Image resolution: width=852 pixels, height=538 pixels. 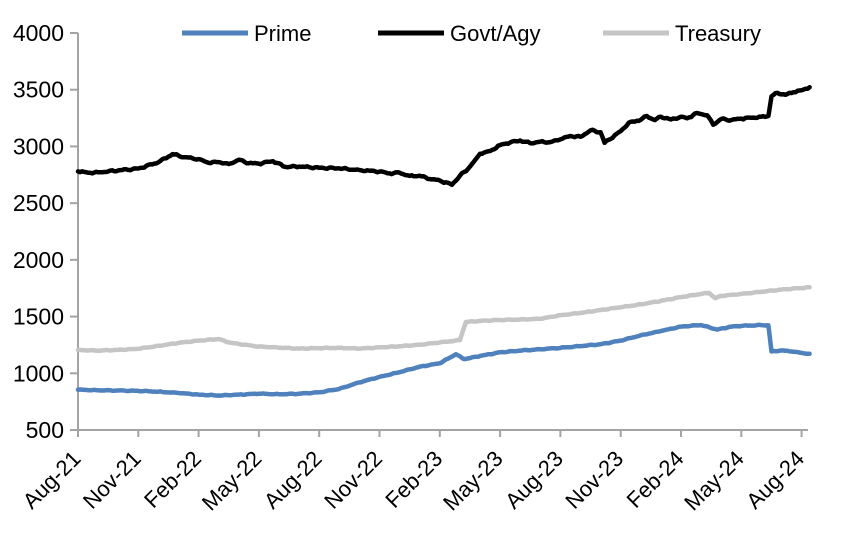 I want to click on y-axis-tick-label: 4000, so click(x=38, y=33).